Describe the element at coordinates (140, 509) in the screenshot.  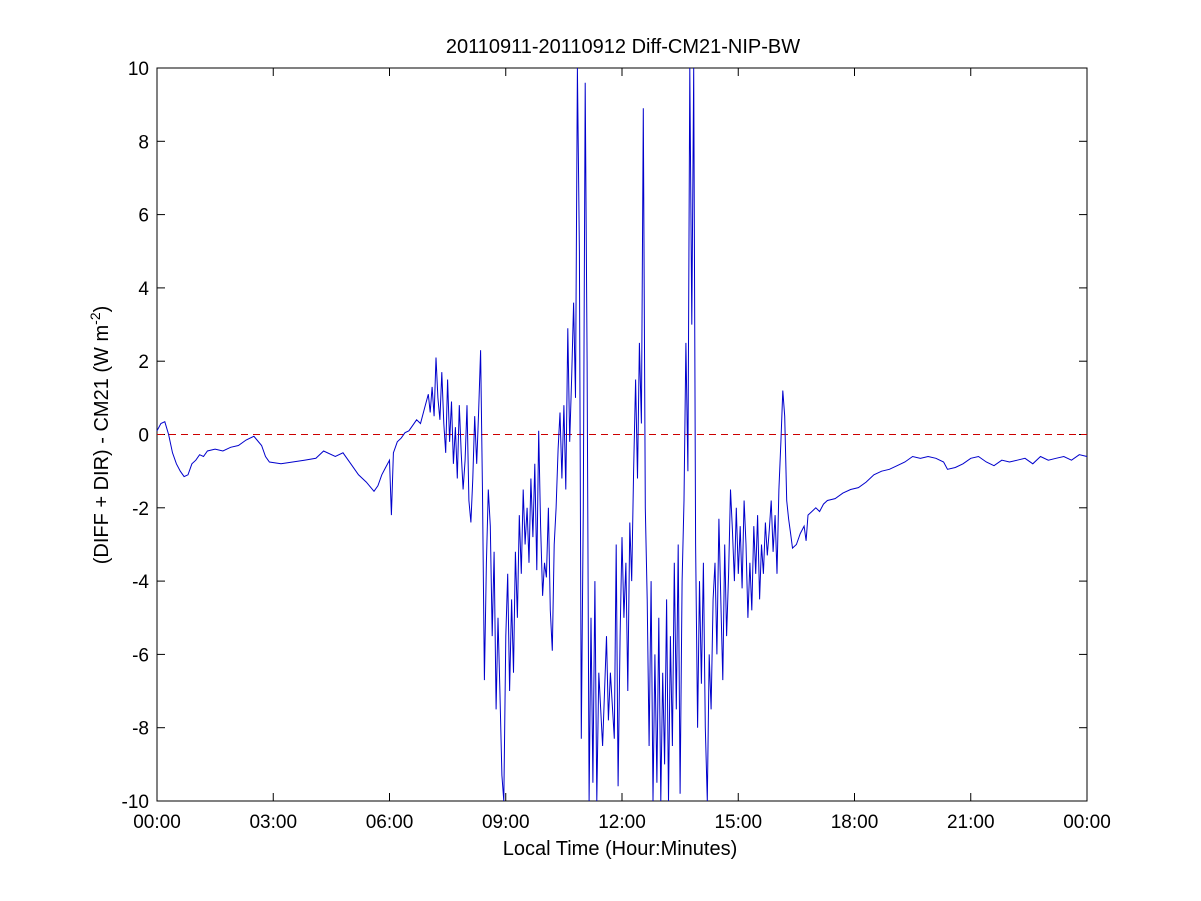
I see `y-tick-label: -2` at that location.